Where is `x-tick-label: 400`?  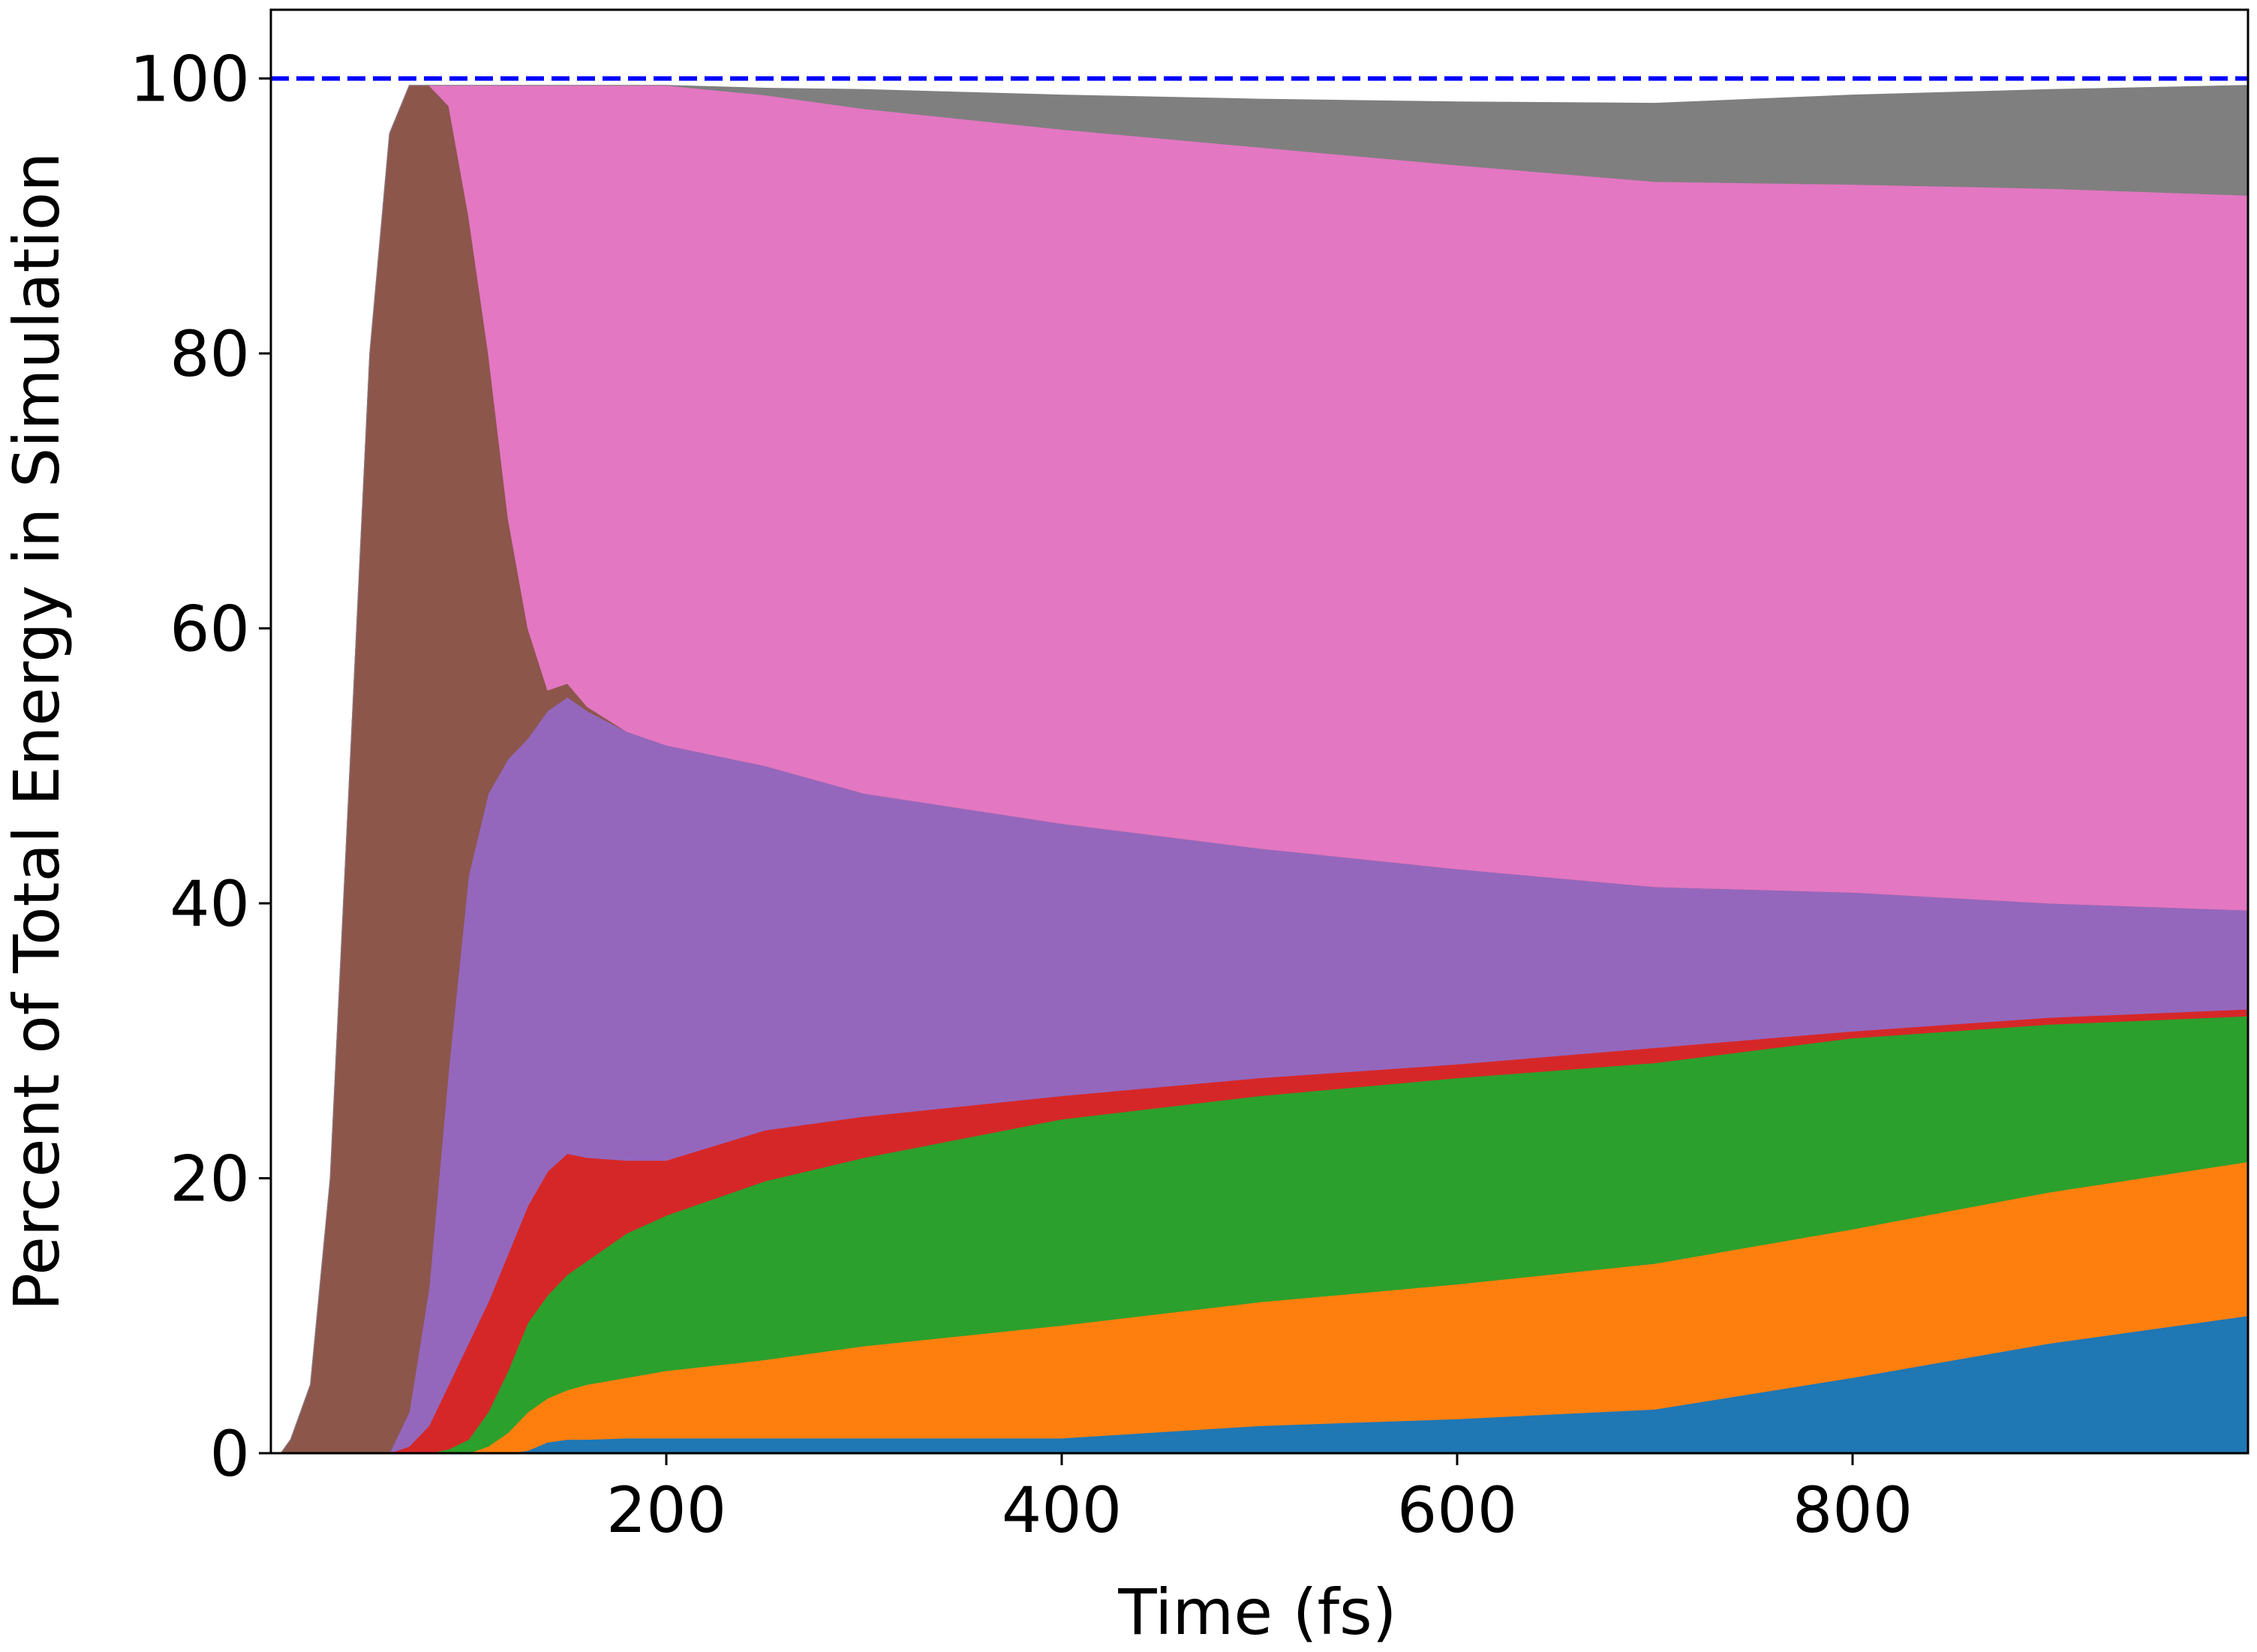
x-tick-label: 400 is located at coordinates (1062, 1510).